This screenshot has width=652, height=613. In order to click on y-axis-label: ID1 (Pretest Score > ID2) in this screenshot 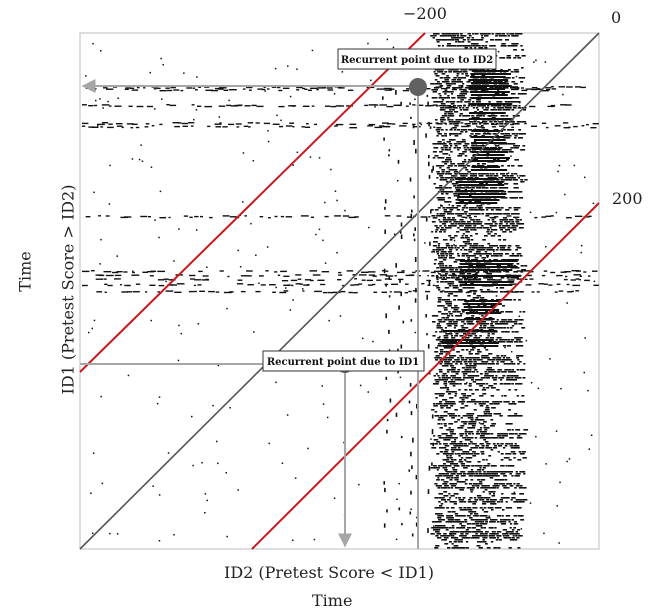, I will do `click(68, 289)`.